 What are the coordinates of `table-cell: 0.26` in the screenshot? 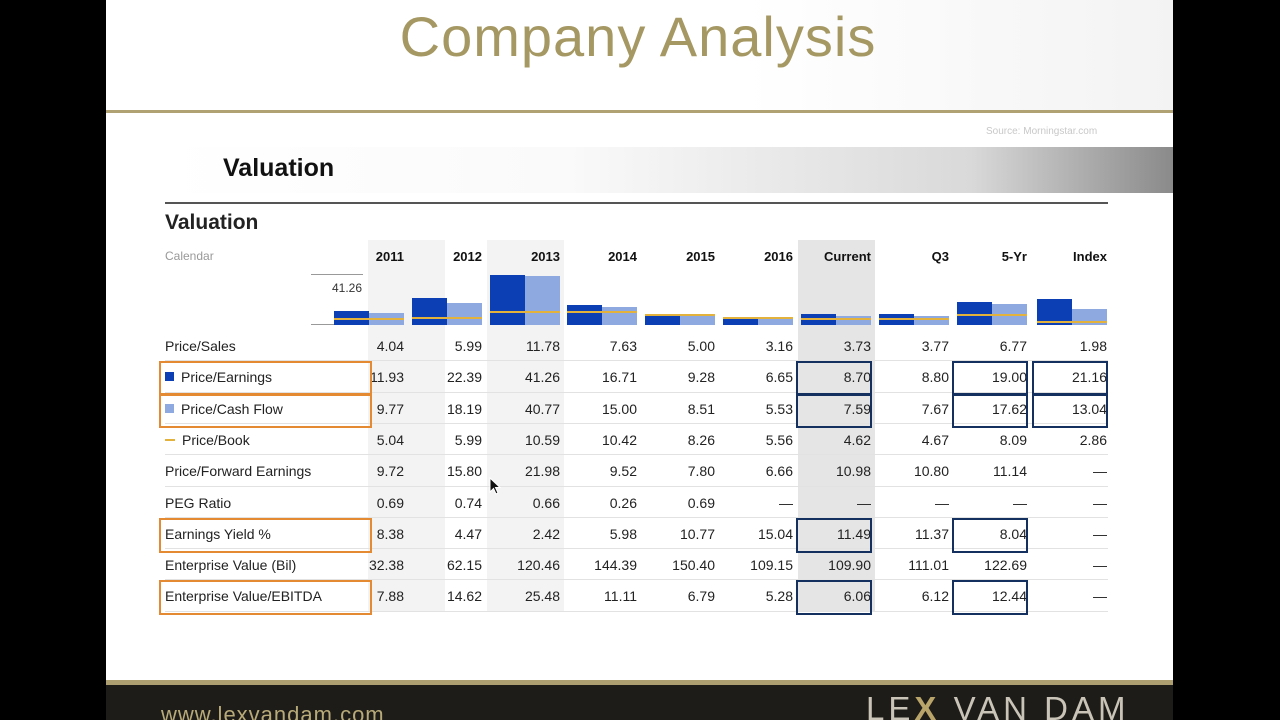 It's located at (623, 502).